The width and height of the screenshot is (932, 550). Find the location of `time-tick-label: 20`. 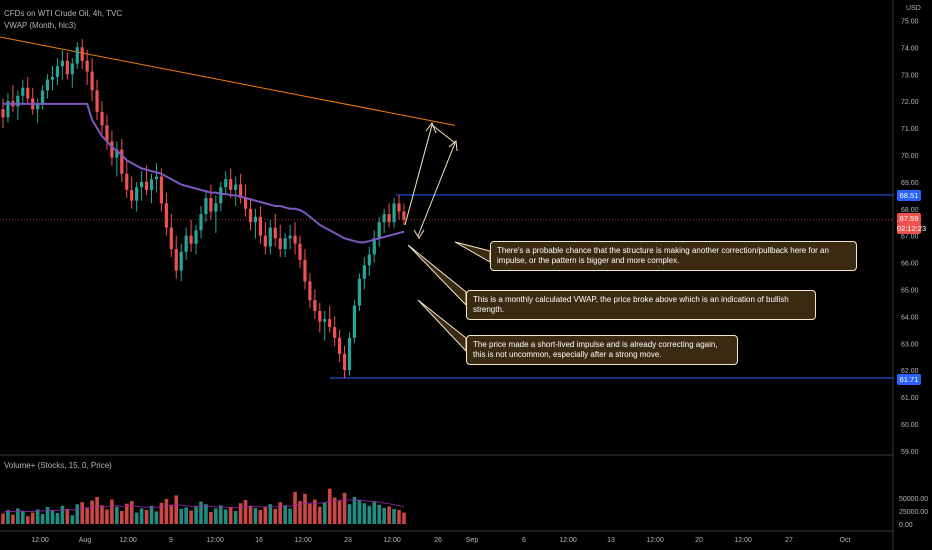

time-tick-label: 20 is located at coordinates (699, 540).